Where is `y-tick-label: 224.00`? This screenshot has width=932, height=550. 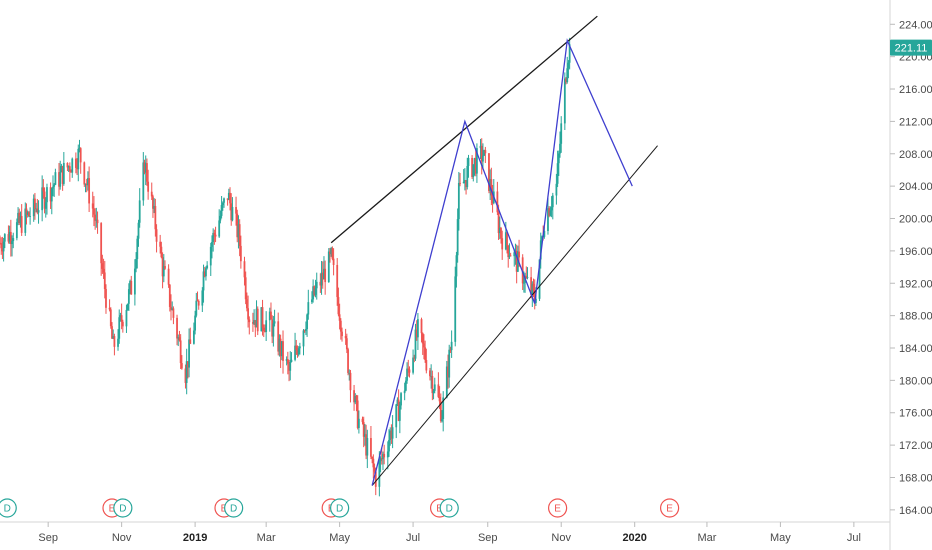 y-tick-label: 224.00 is located at coordinates (915, 25).